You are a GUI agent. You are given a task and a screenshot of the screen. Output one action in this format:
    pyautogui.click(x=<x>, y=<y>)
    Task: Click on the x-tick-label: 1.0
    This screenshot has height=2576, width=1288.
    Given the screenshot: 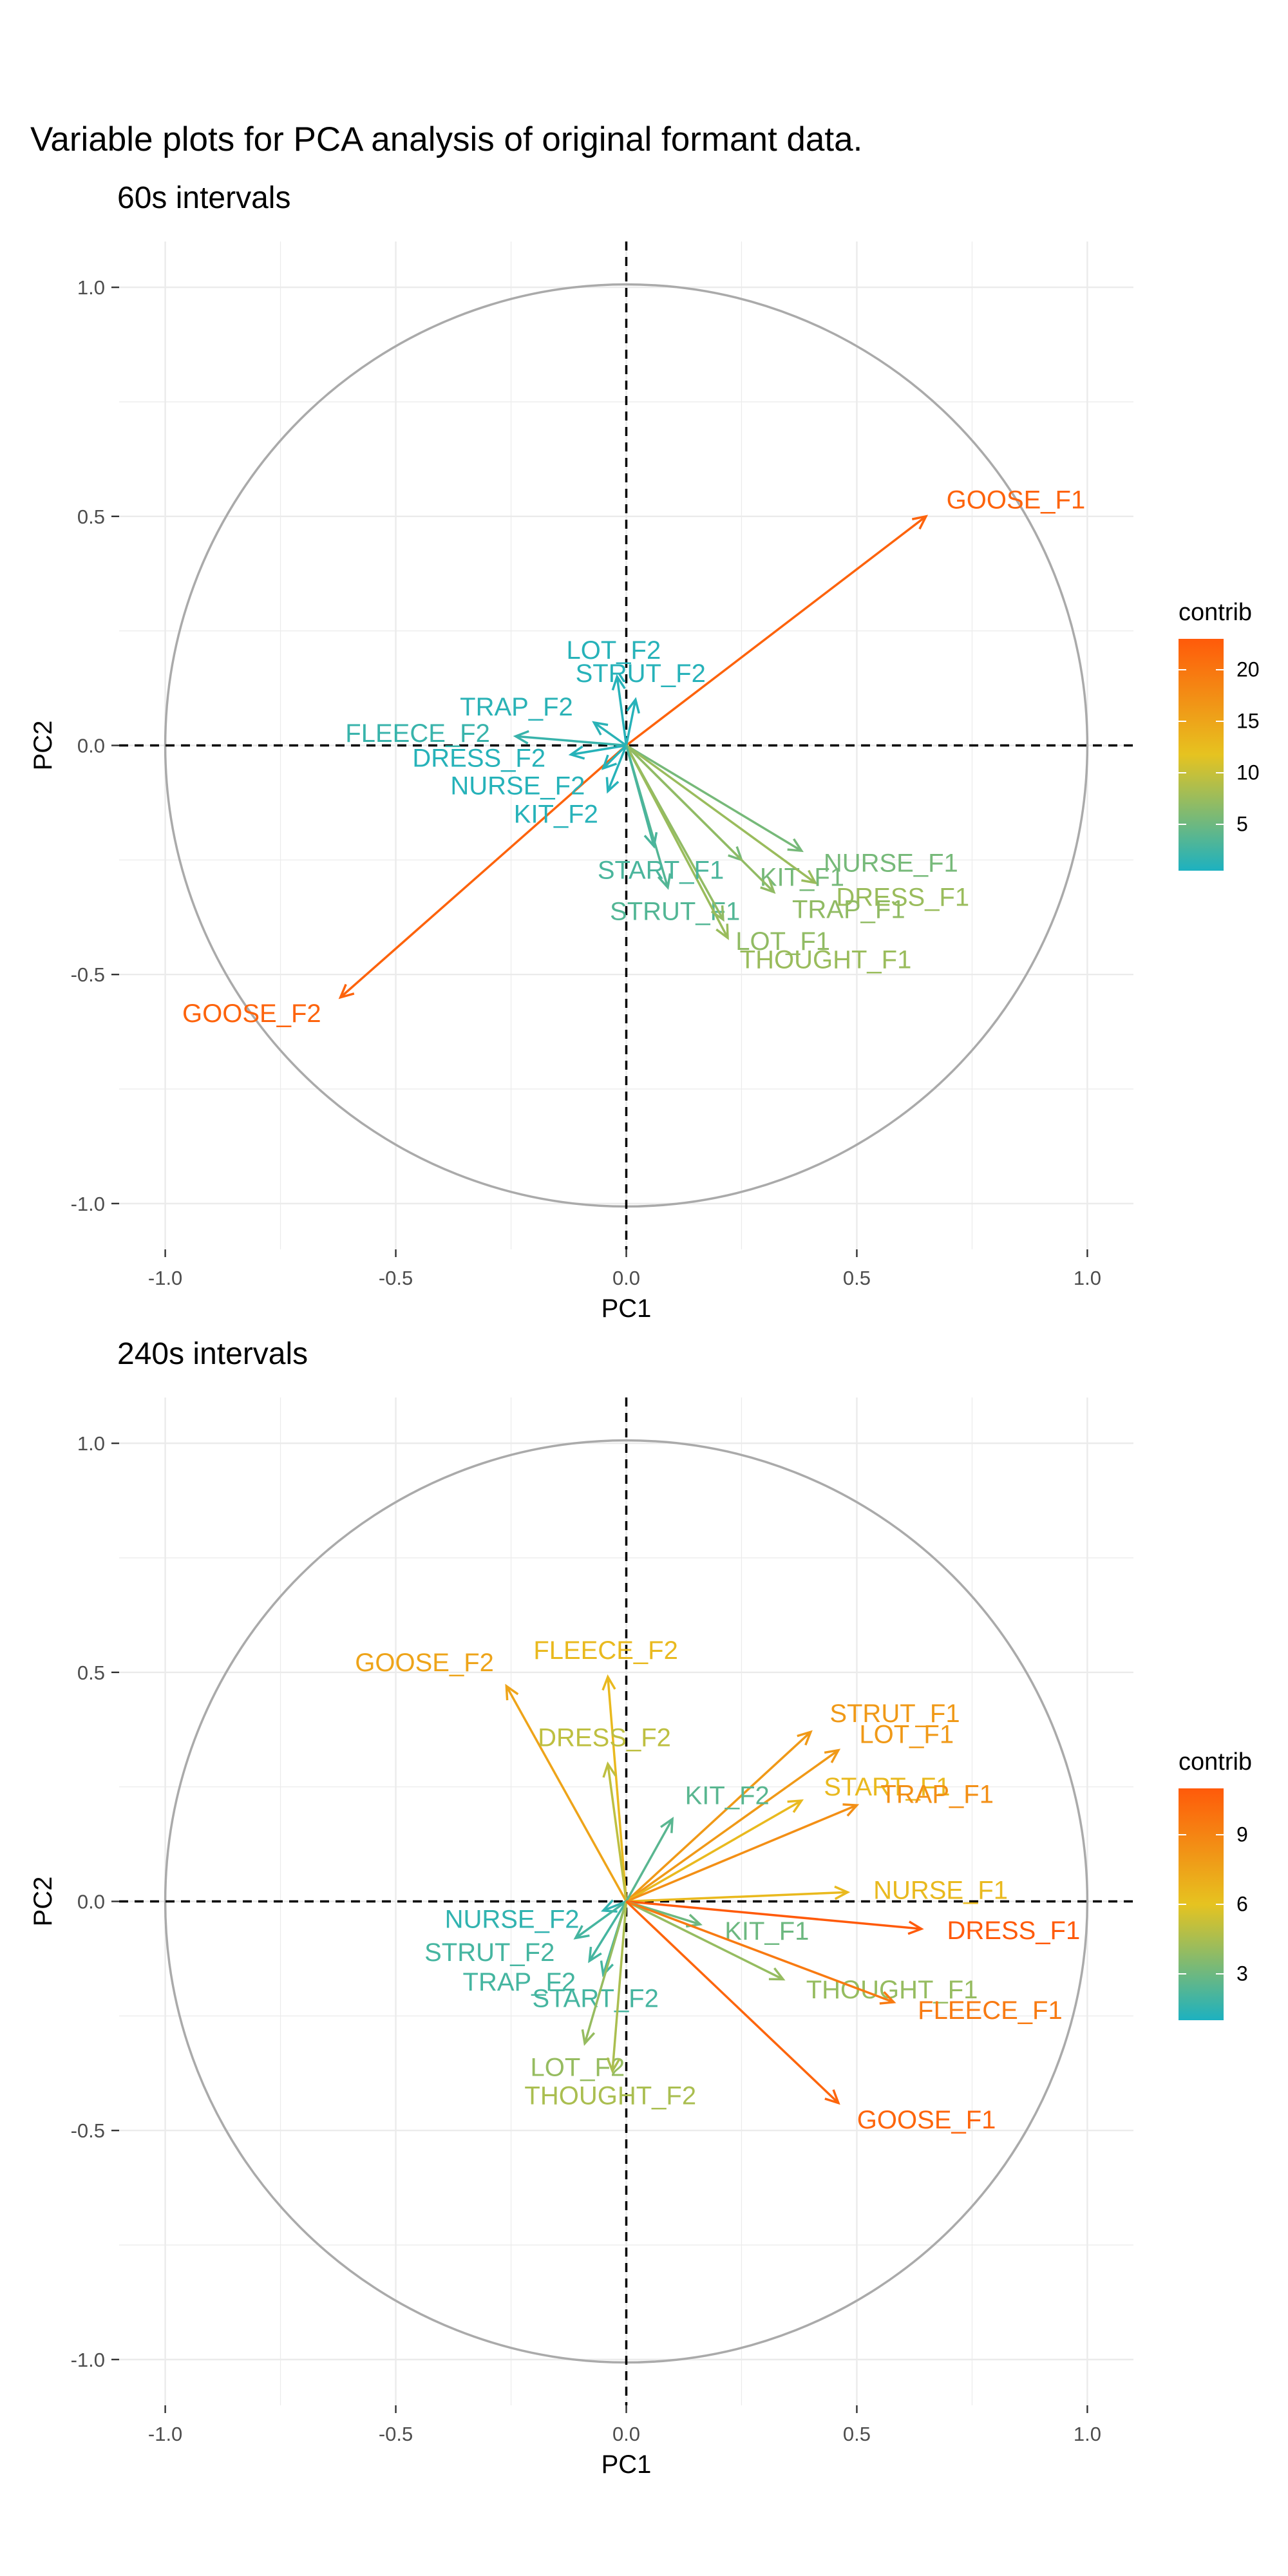 What is the action you would take?
    pyautogui.click(x=1087, y=1278)
    